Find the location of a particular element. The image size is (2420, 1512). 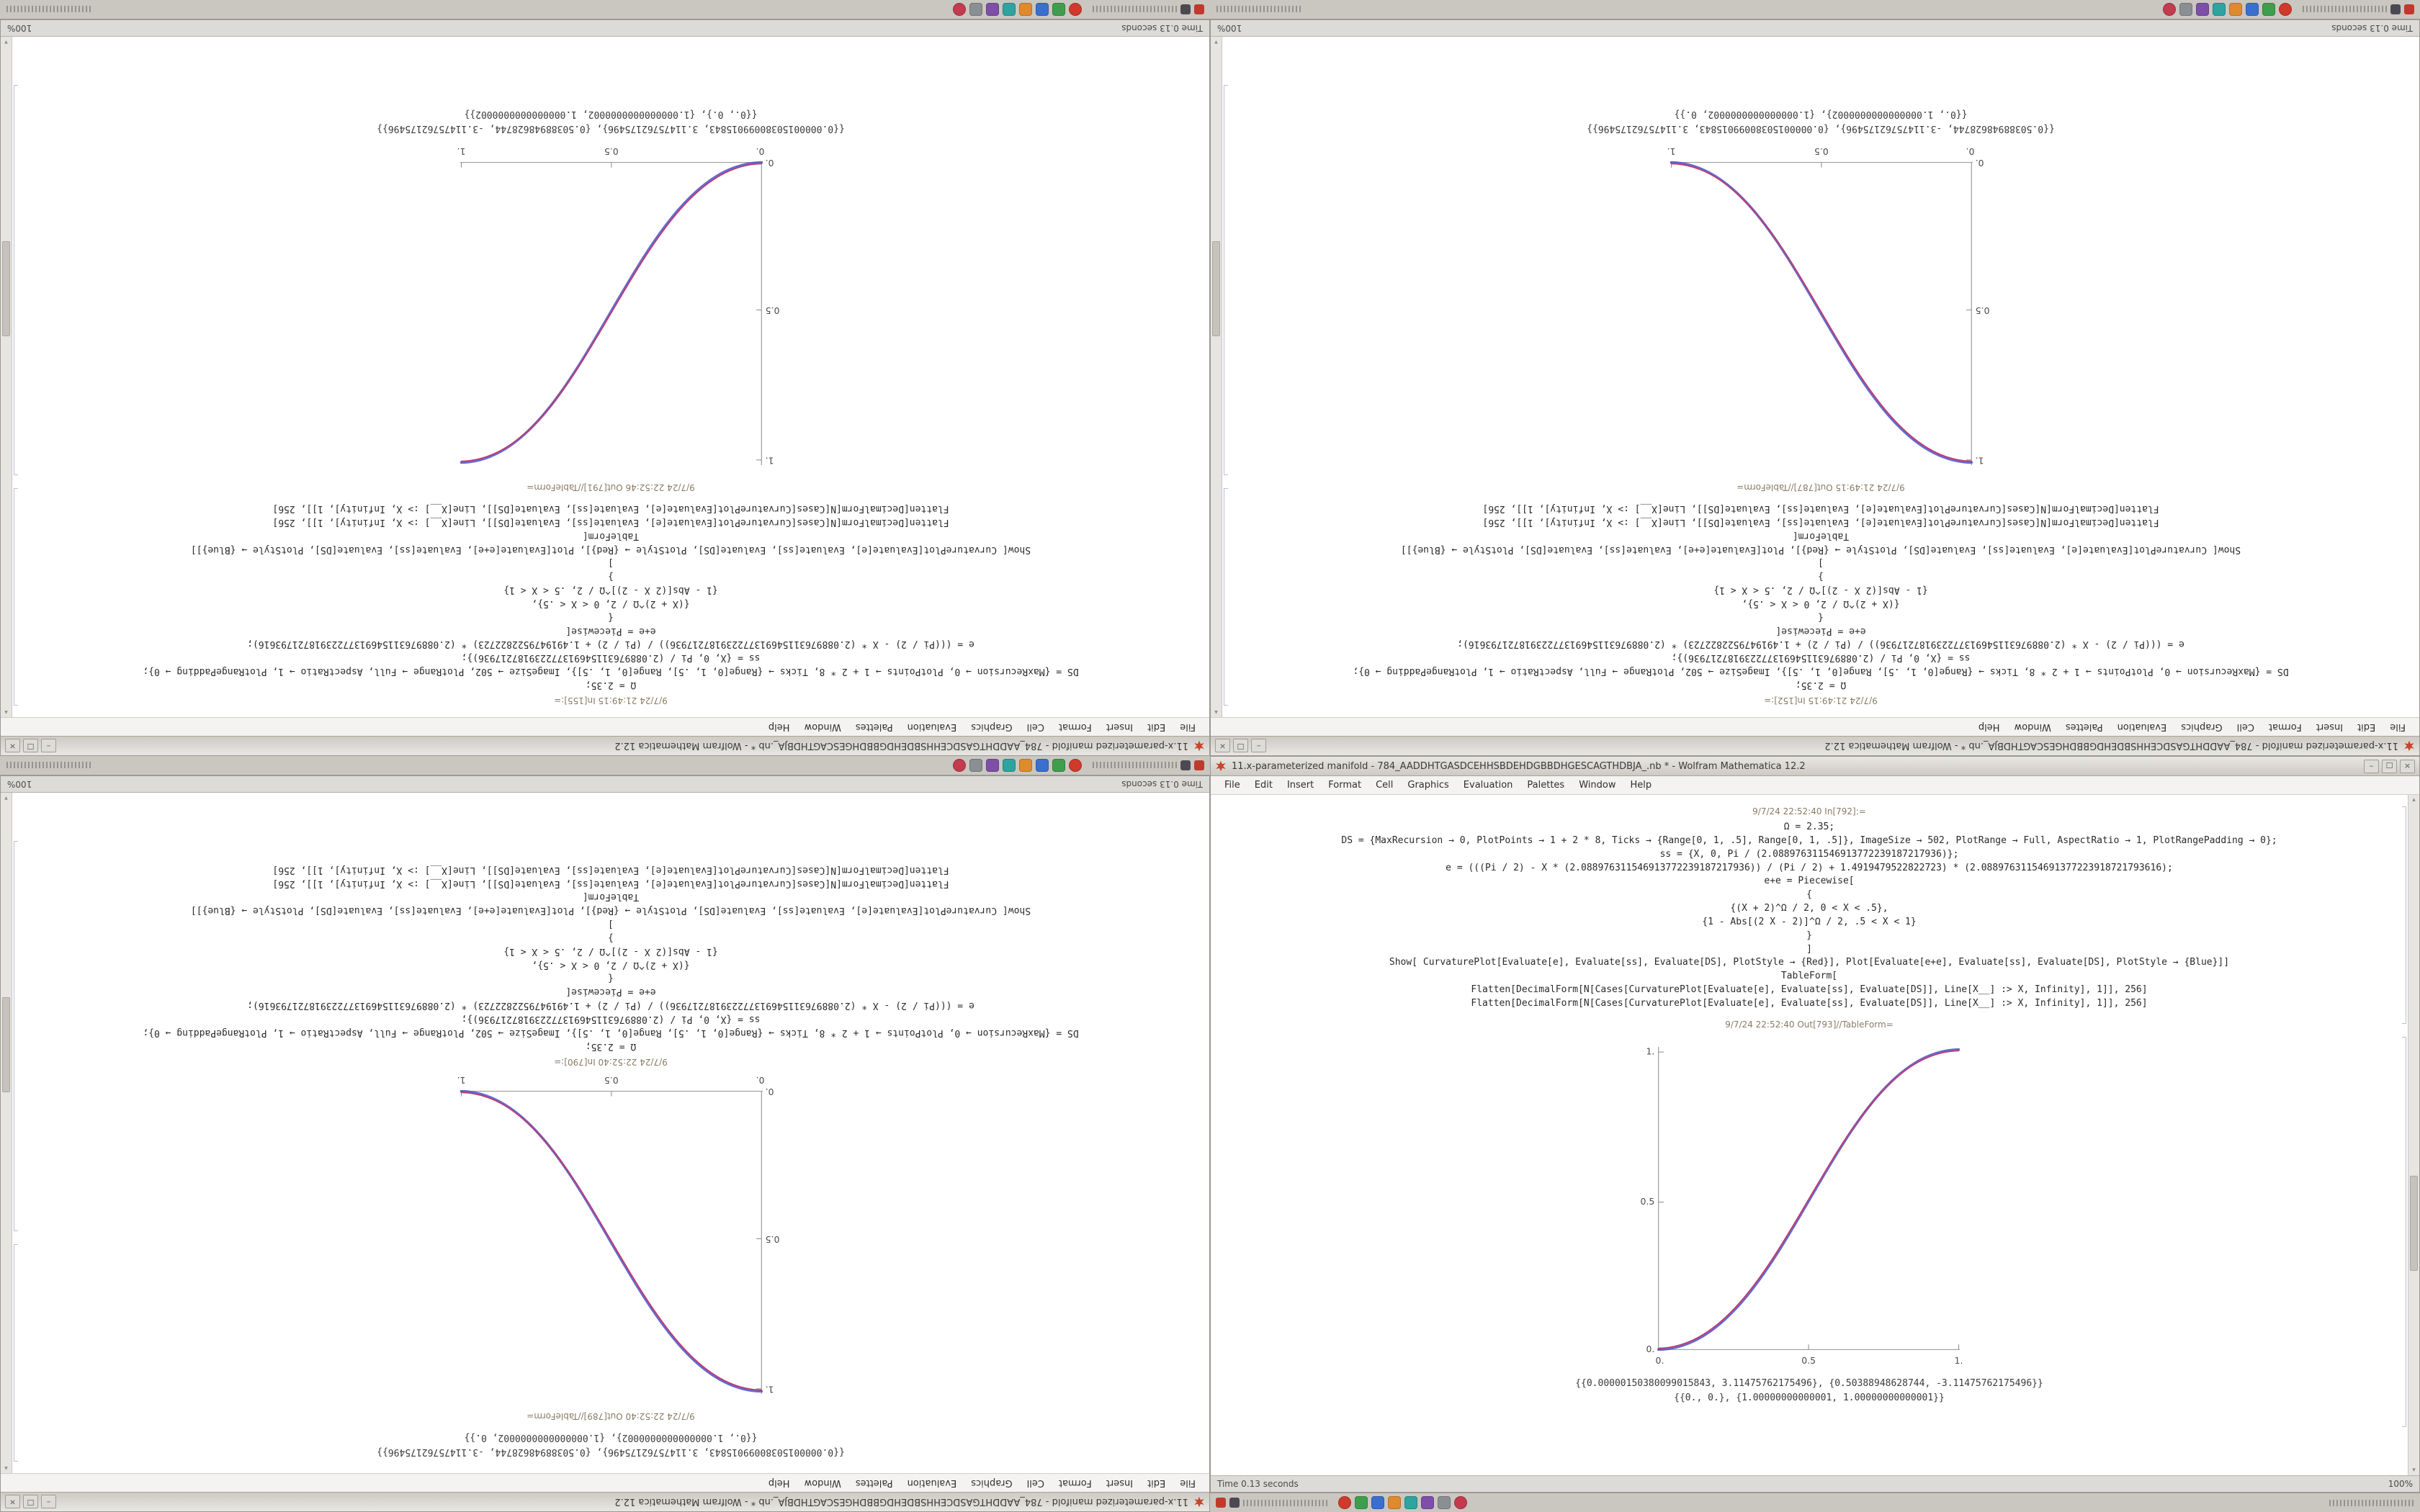

scroll-up-icon: ▴ is located at coordinates (2414, 800).